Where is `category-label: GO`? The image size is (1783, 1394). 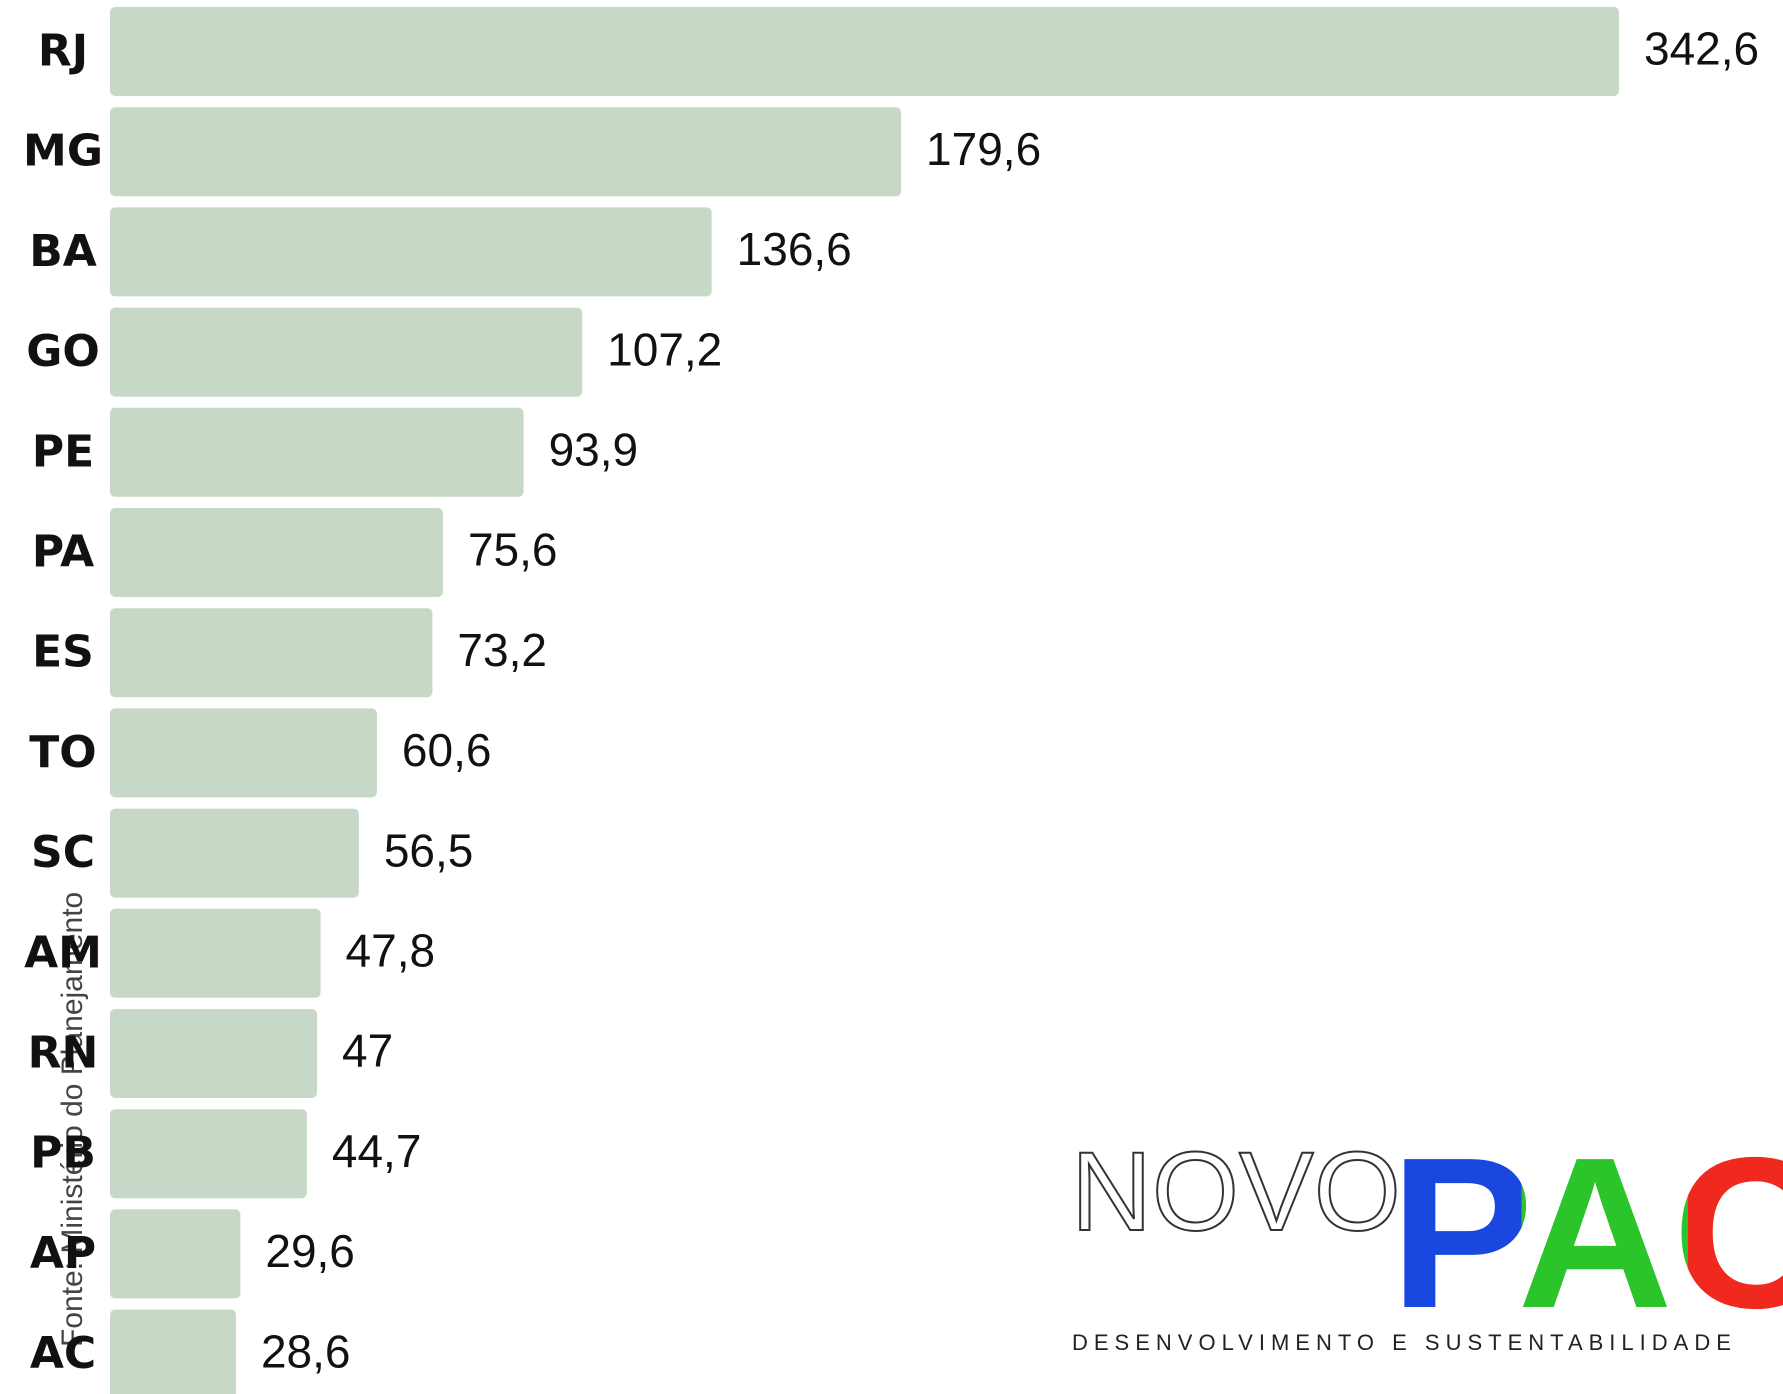 category-label: GO is located at coordinates (63, 351).